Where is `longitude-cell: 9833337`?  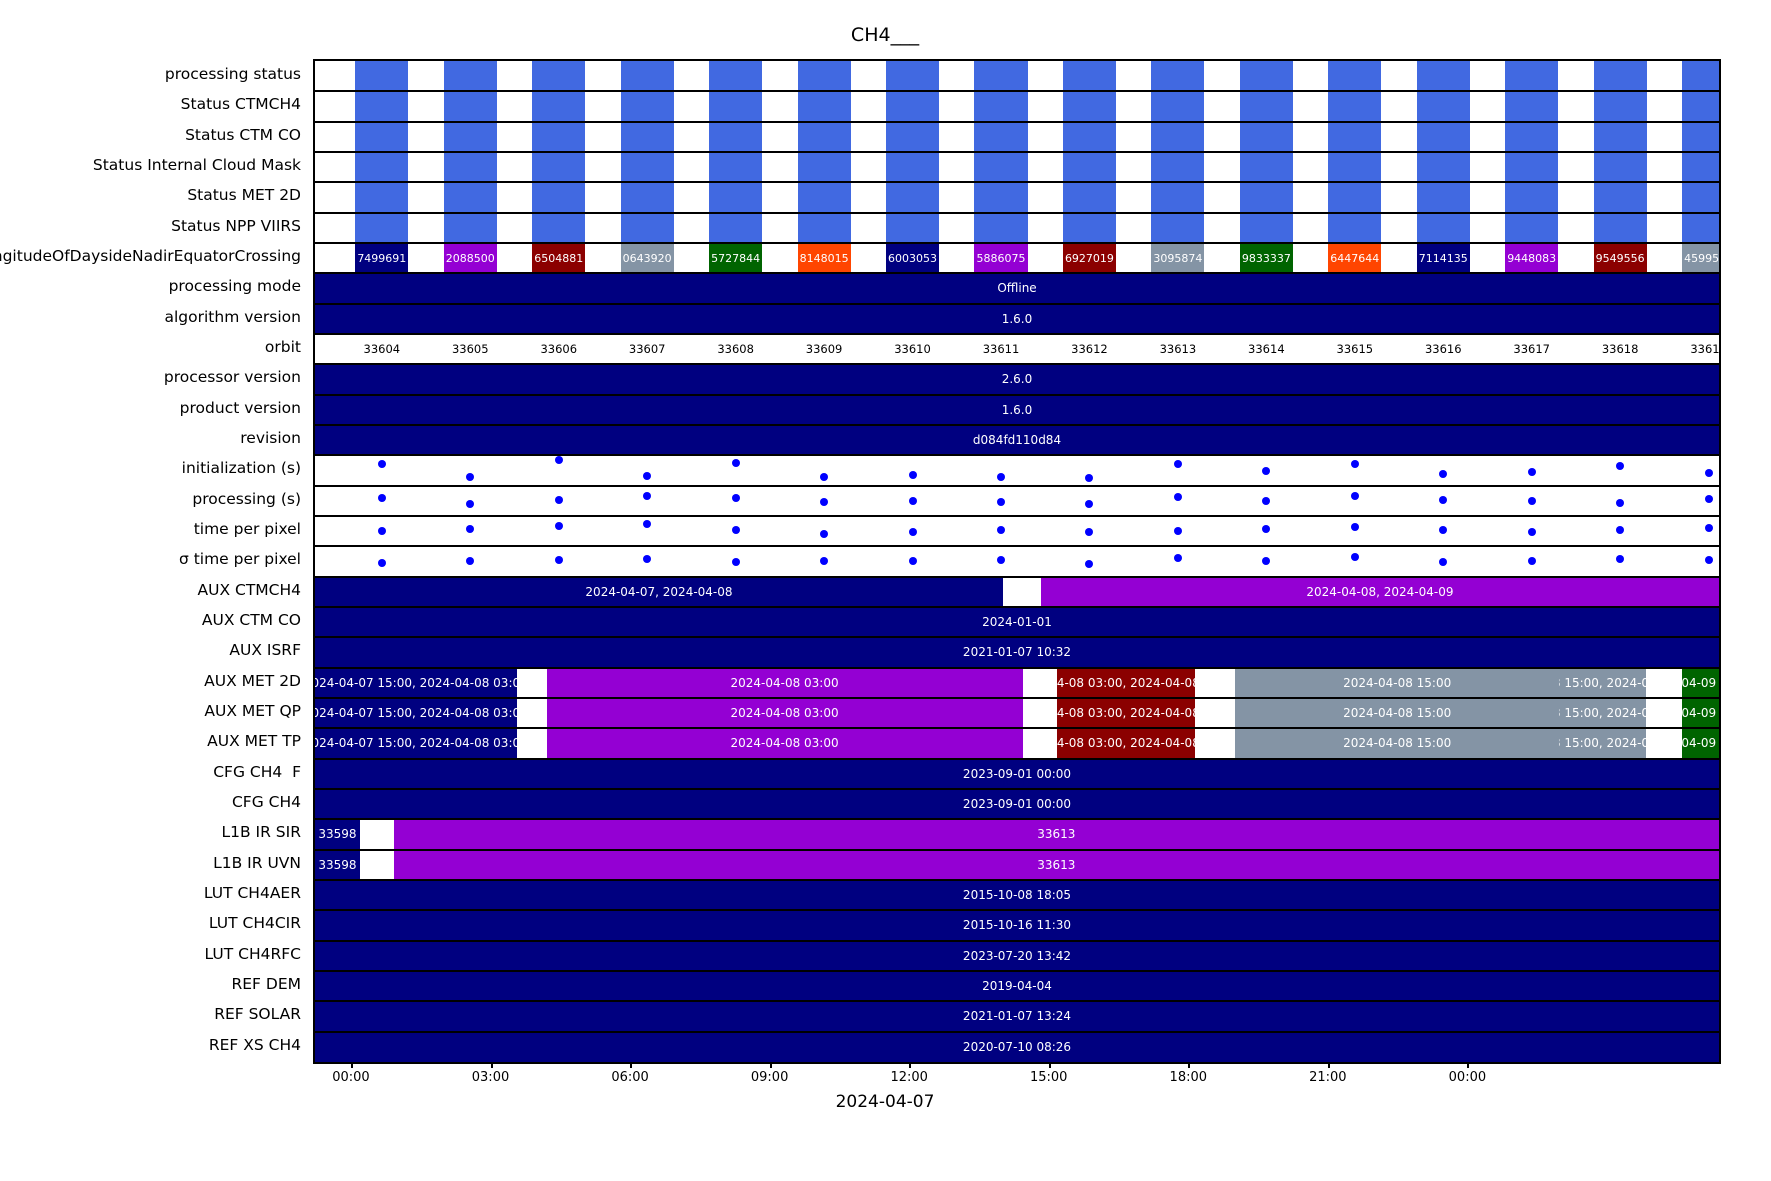 longitude-cell: 9833337 is located at coordinates (1266, 258).